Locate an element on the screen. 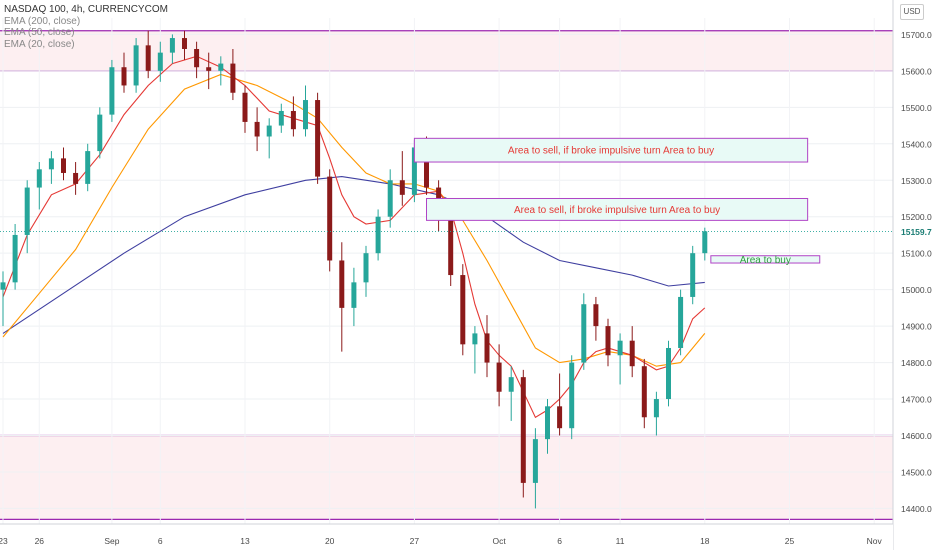 This screenshot has width=932, height=555. time-tick-label: 26 is located at coordinates (40, 541).